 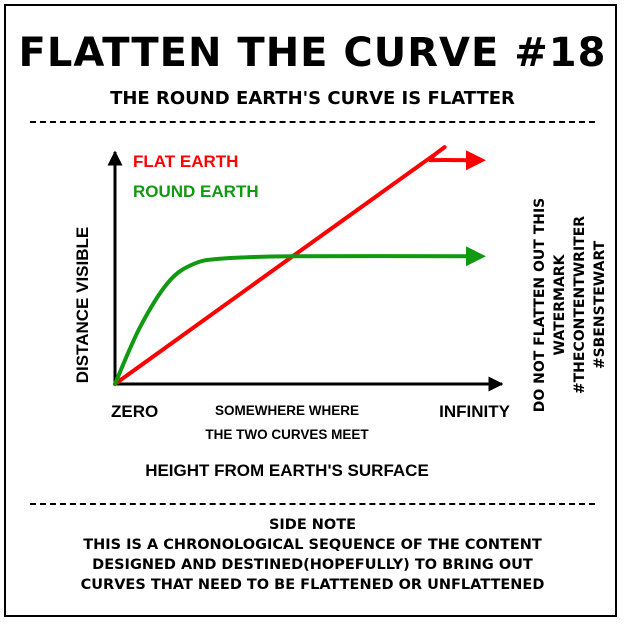 I want to click on x-tick-zero: ZERO, so click(x=134, y=411).